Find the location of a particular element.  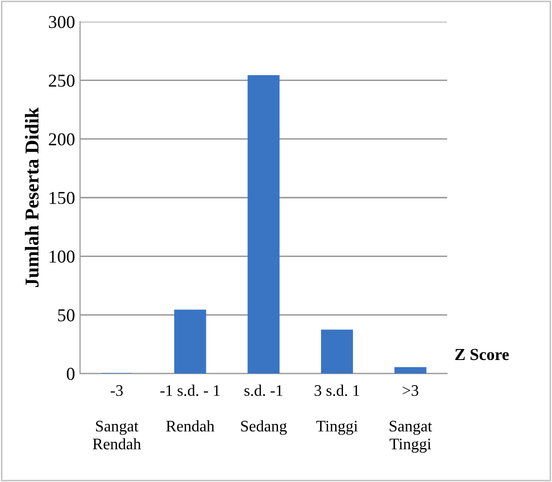

y-tick-label: 250 is located at coordinates (61, 80).